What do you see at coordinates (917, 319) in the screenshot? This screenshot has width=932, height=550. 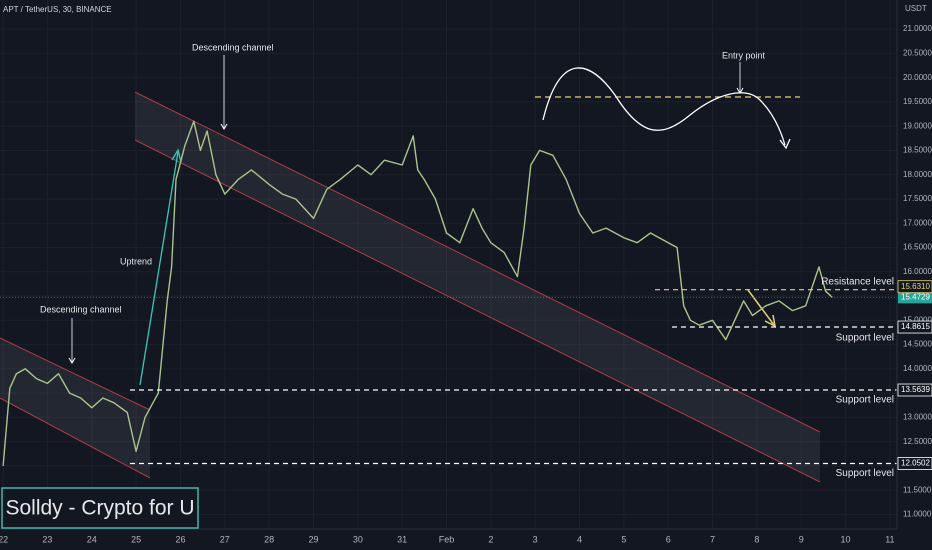 I see `y-tick-label: 15.0000` at bounding box center [917, 319].